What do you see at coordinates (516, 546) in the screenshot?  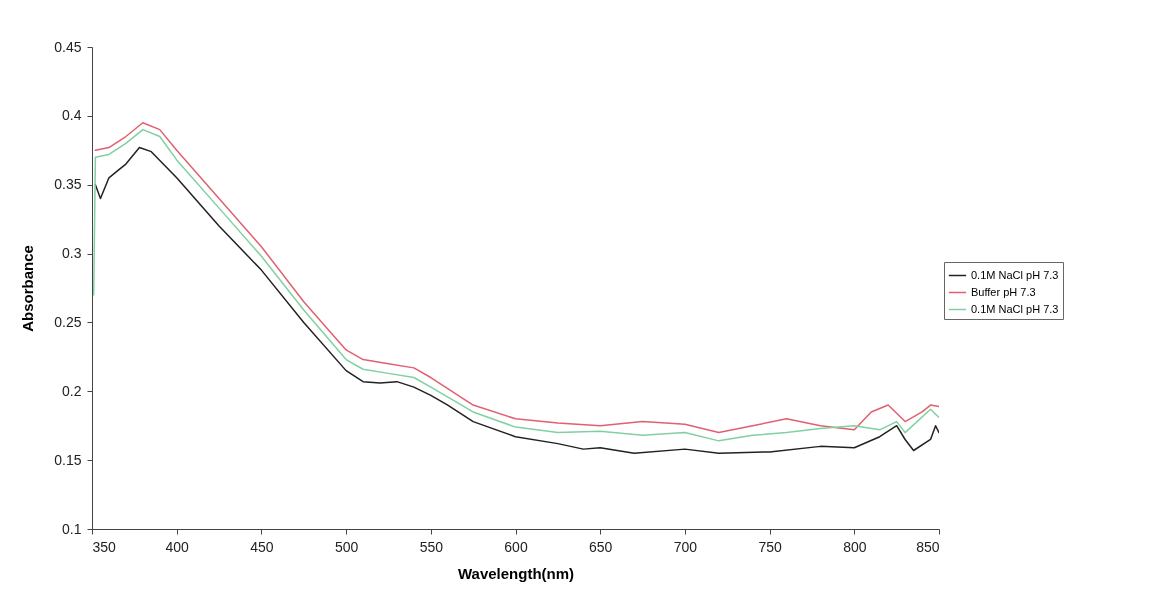 I see `x-tick-label: 600` at bounding box center [516, 546].